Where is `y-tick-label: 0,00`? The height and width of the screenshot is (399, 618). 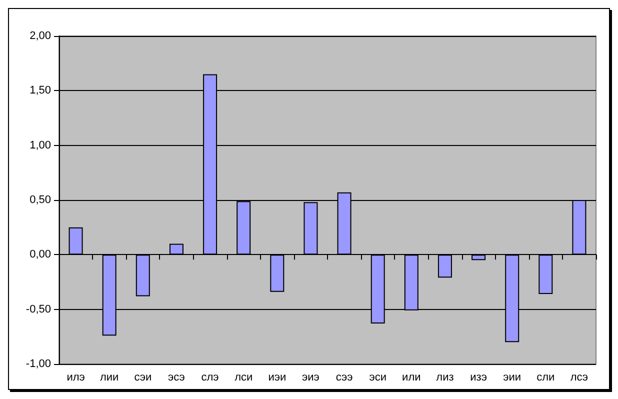
y-tick-label: 0,00 is located at coordinates (40, 254).